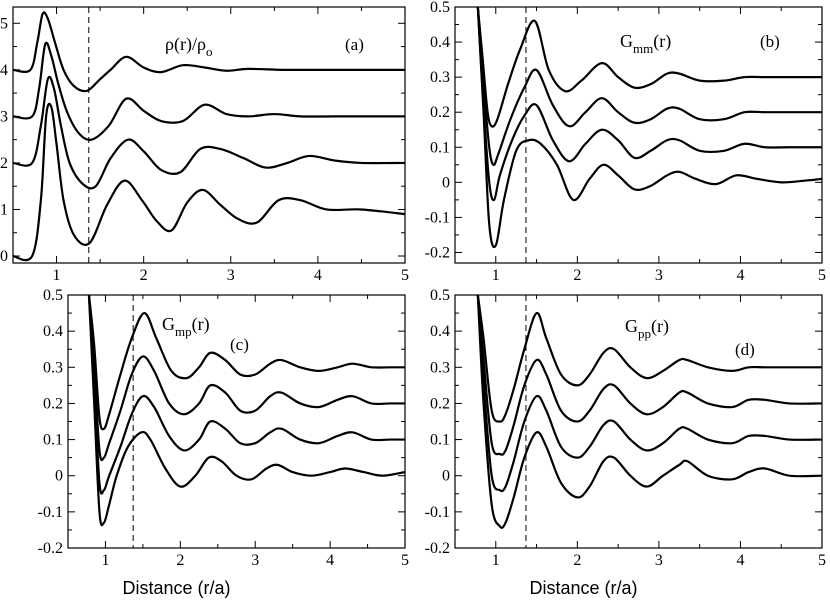 This screenshot has height=600, width=830. Describe the element at coordinates (4, 116) in the screenshot. I see `y-tick-label: 3` at that location.